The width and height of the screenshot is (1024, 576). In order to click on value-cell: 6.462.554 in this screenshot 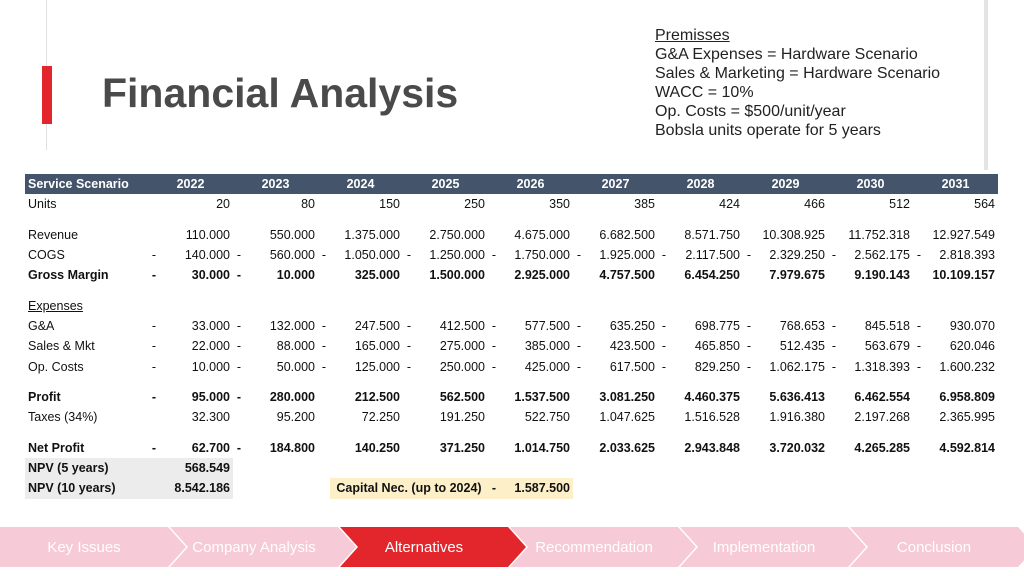, I will do `click(882, 397)`.